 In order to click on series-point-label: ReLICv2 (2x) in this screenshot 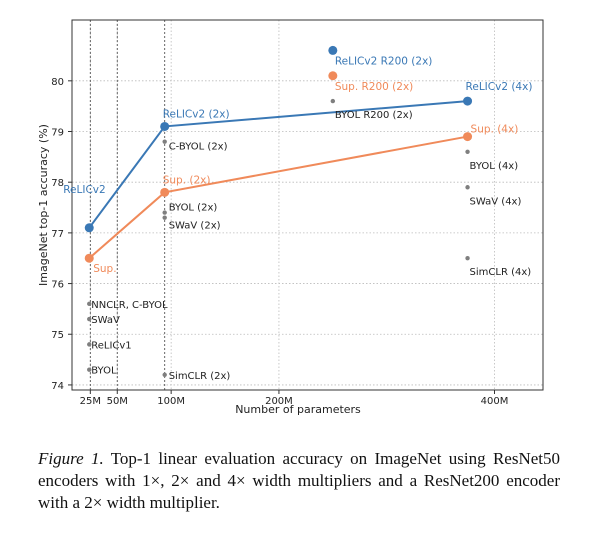, I will do `click(196, 114)`.